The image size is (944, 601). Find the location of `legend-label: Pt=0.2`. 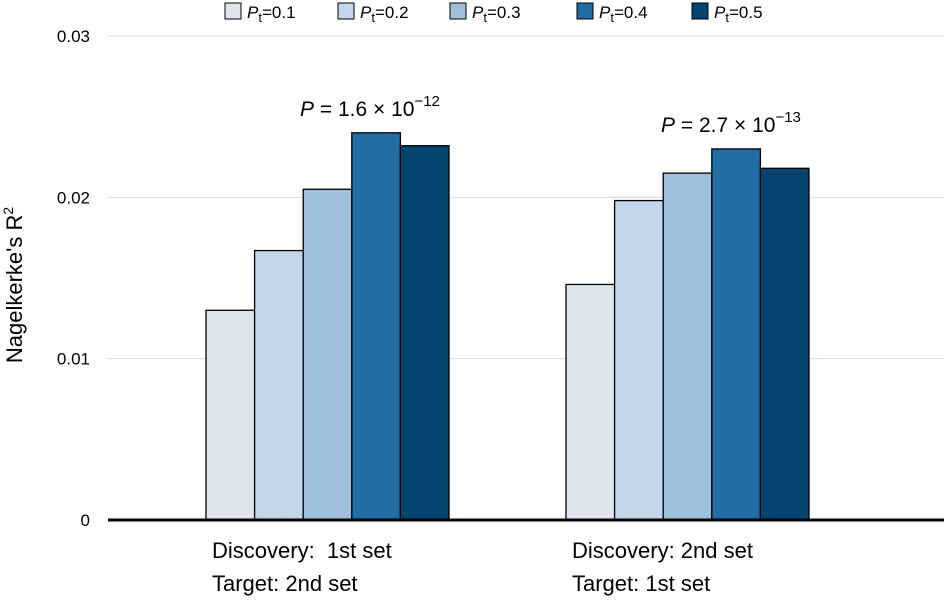

legend-label: Pt=0.2 is located at coordinates (384, 14).